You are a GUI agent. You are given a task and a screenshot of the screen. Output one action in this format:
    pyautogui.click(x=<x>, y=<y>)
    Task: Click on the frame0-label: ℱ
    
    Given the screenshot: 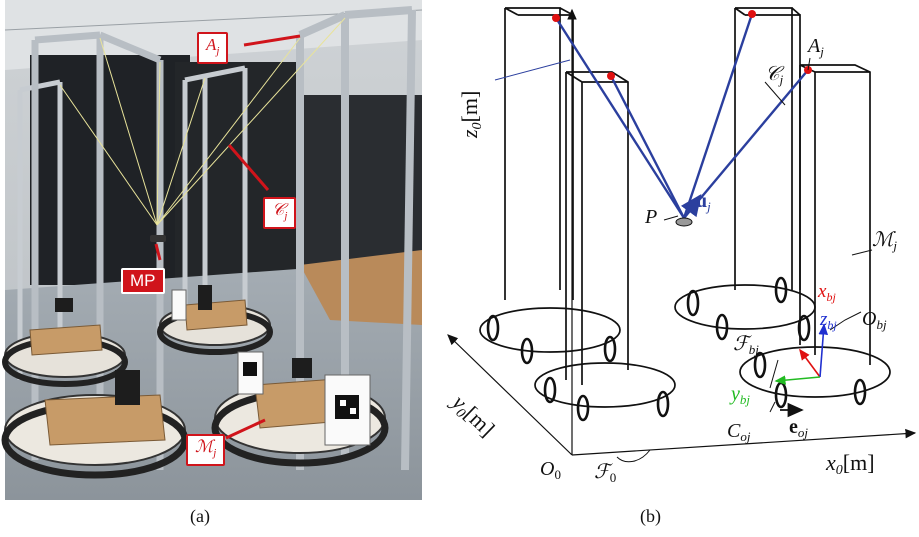 What is the action you would take?
    pyautogui.click(x=603, y=472)
    